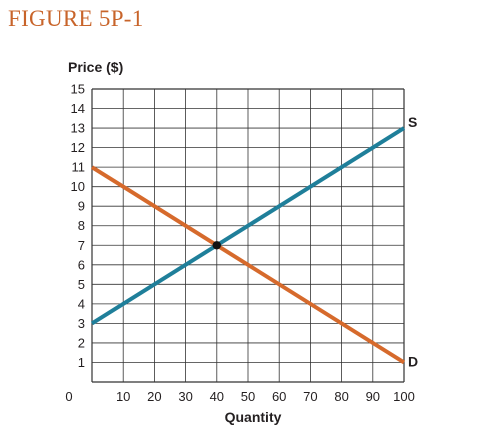  Describe the element at coordinates (76, 18) in the screenshot. I see `figure-title: FIGURE 5P-1` at that location.